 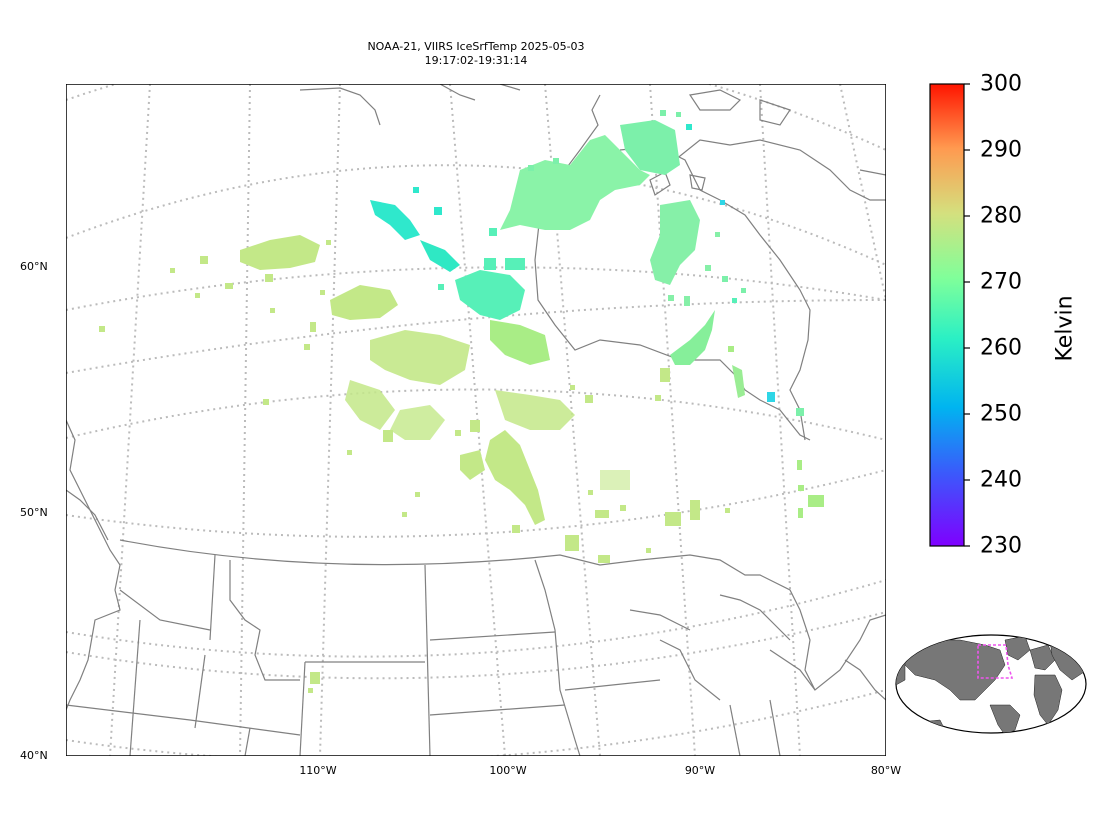 What do you see at coordinates (515, 477) in the screenshot?
I see `cluster-lake-winnipeg` at bounding box center [515, 477].